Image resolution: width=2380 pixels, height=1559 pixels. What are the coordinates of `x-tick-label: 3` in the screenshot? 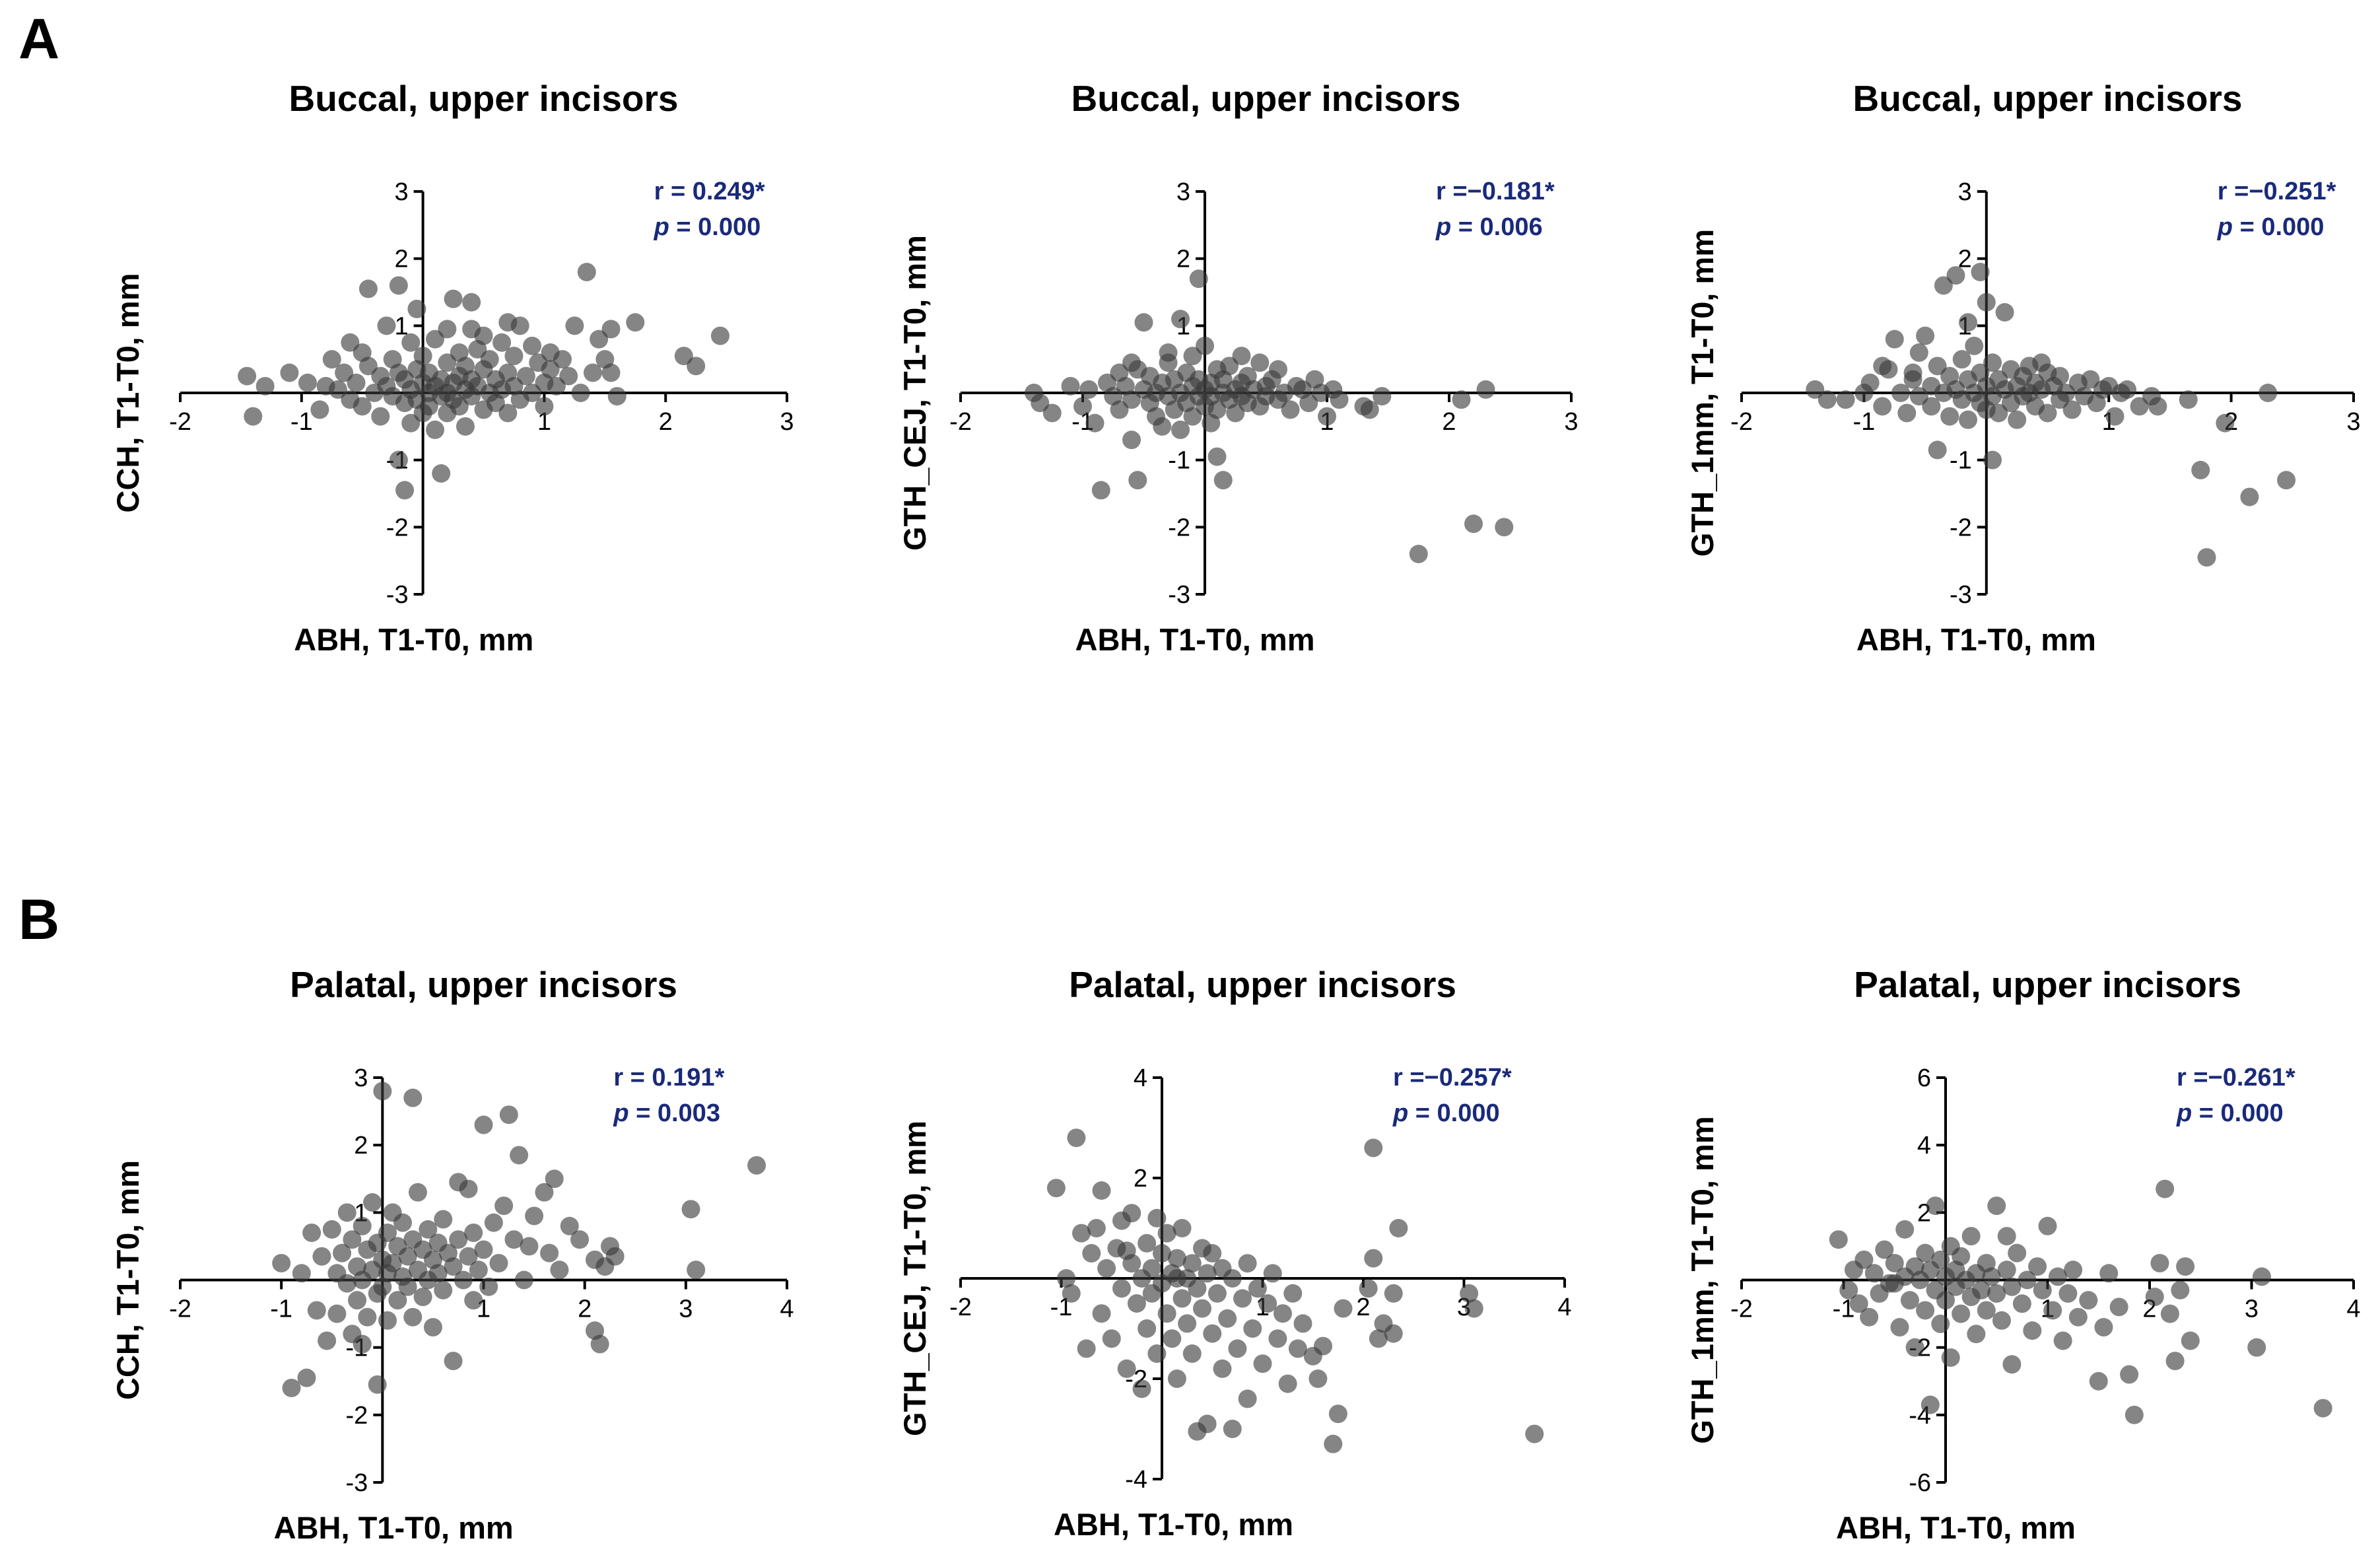 It's located at (787, 422).